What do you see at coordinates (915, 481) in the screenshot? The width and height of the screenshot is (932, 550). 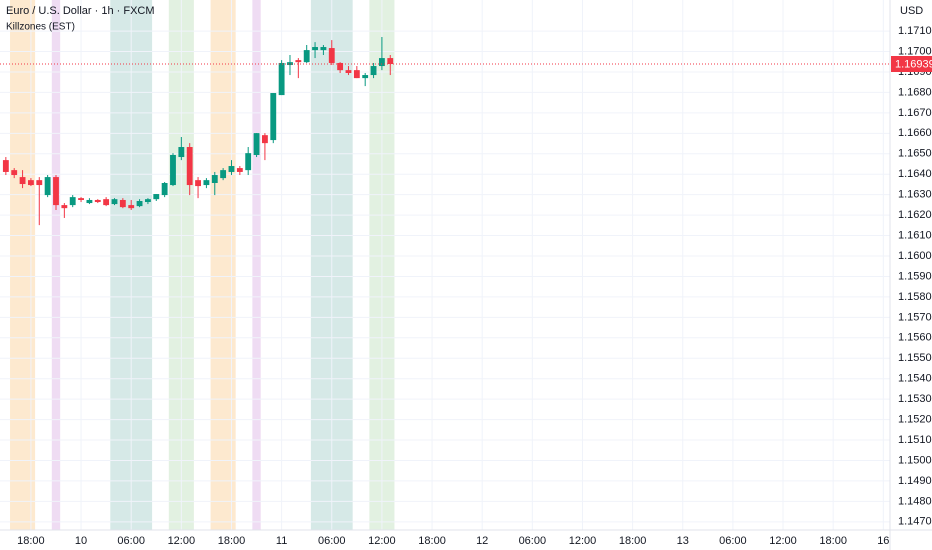 I see `y-tick-label: 1.14900` at bounding box center [915, 481].